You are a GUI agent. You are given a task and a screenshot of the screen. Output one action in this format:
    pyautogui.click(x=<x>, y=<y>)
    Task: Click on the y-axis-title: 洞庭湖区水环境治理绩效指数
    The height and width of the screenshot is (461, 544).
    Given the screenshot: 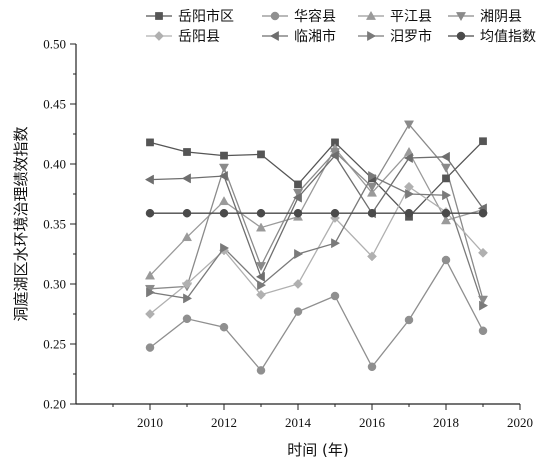 What is the action you would take?
    pyautogui.click(x=21, y=223)
    